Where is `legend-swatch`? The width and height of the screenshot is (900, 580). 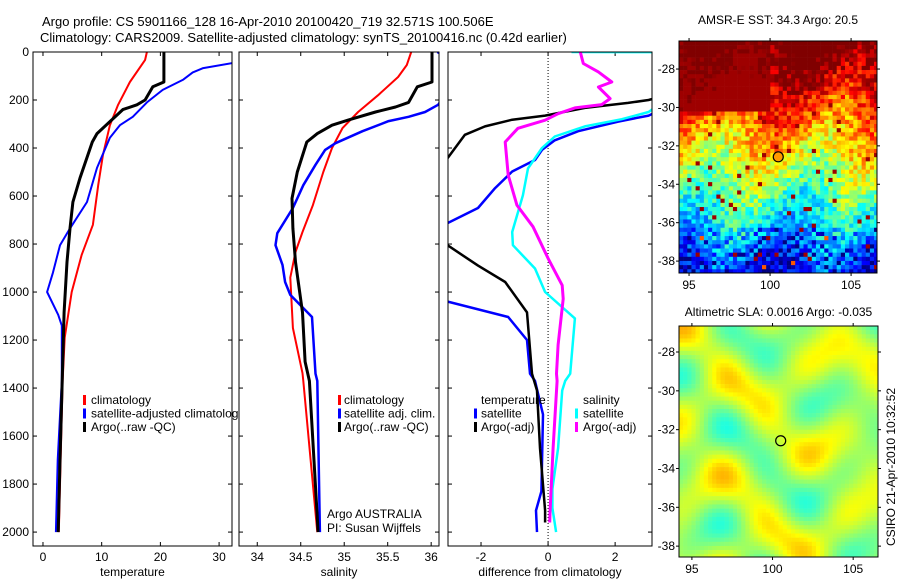 legend-swatch is located at coordinates (84, 413).